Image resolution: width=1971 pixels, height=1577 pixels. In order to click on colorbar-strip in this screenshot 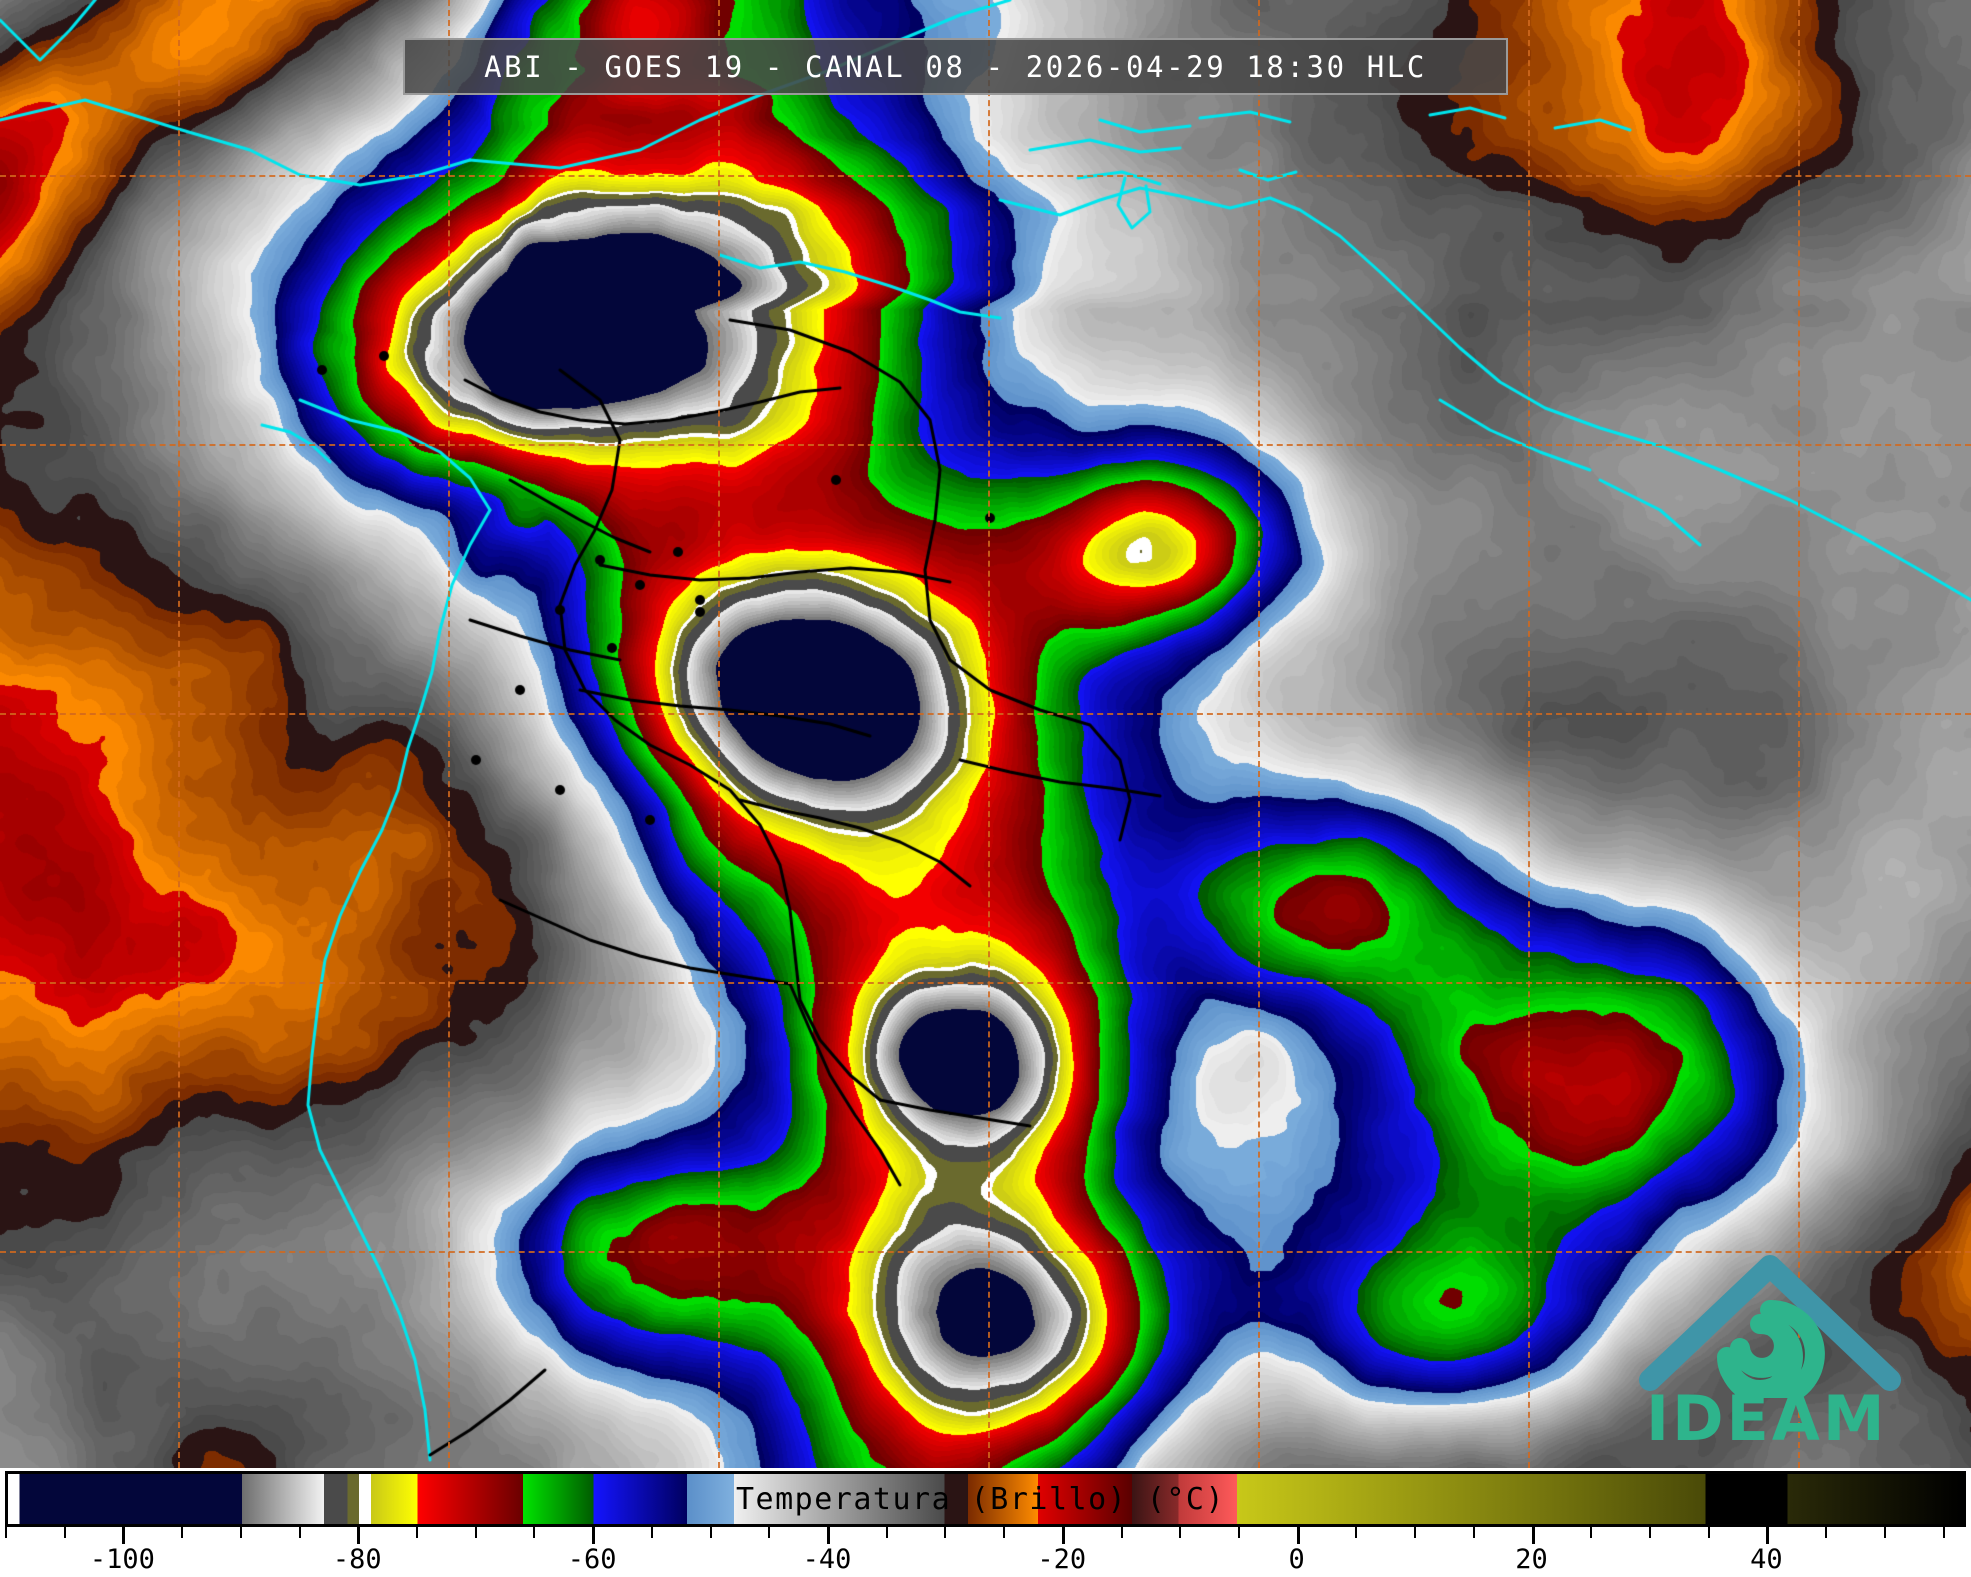, I will do `click(985, 1499)`.